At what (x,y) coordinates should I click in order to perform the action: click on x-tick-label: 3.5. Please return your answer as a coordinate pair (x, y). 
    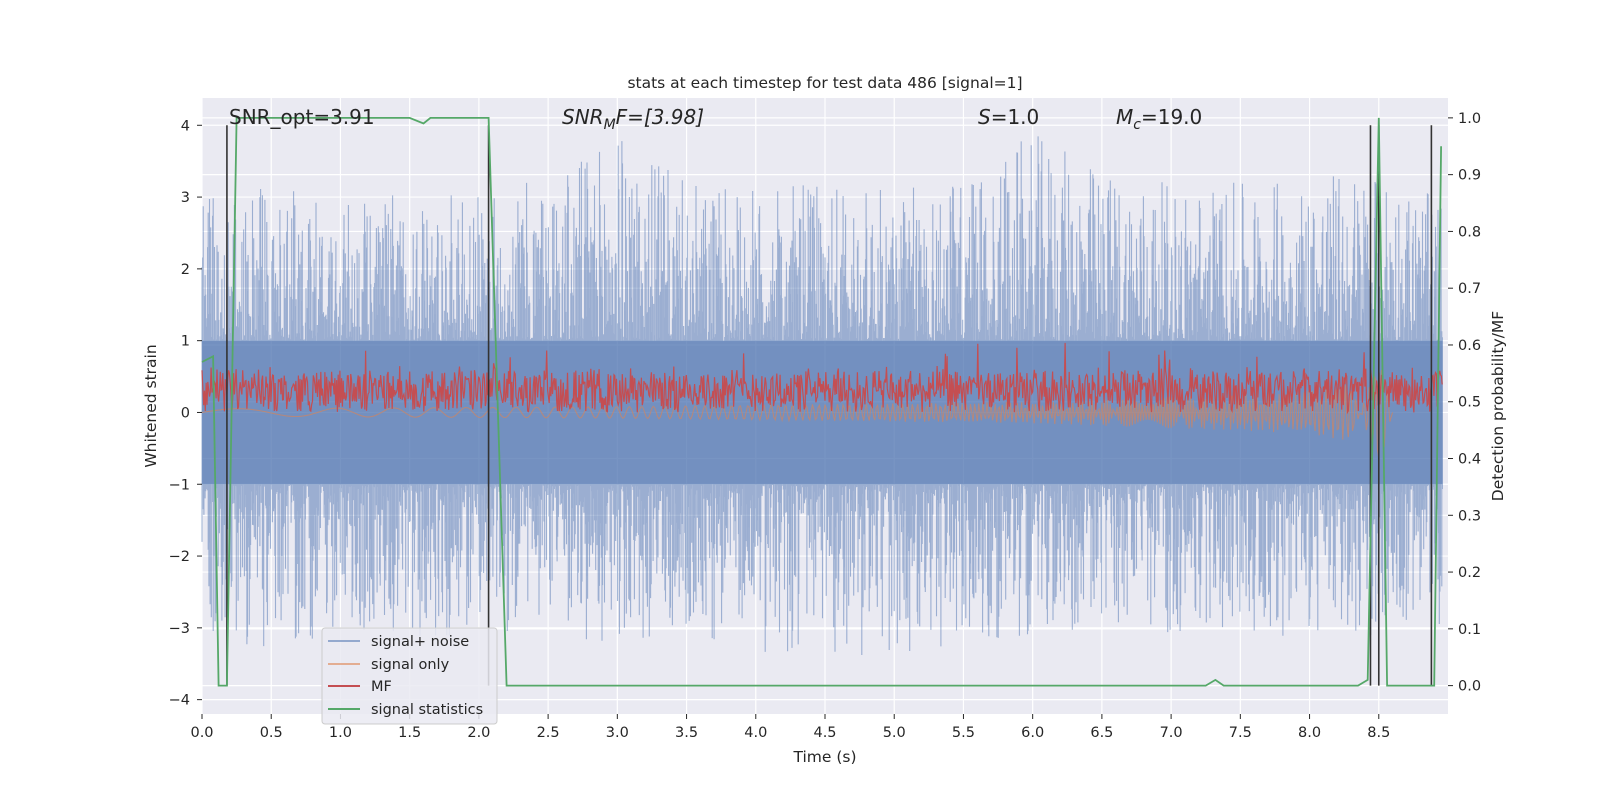
    Looking at the image, I should click on (686, 733).